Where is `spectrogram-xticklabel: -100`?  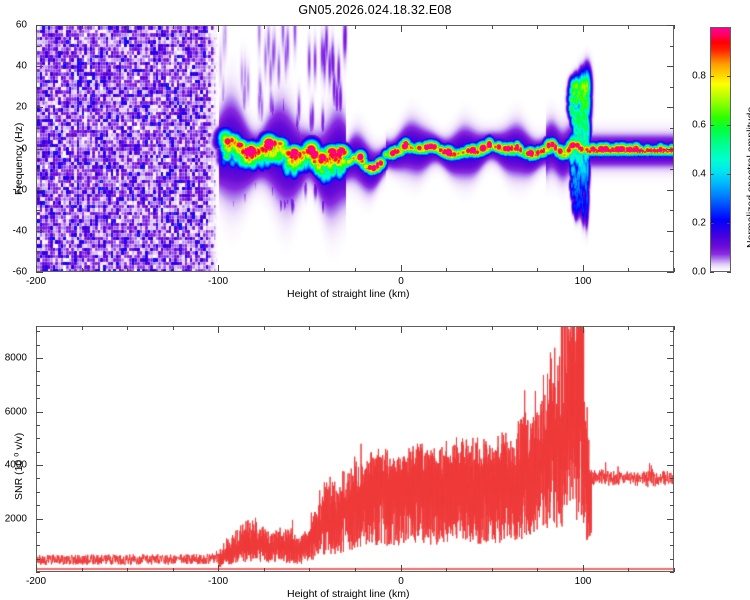 spectrogram-xticklabel: -100 is located at coordinates (218, 281).